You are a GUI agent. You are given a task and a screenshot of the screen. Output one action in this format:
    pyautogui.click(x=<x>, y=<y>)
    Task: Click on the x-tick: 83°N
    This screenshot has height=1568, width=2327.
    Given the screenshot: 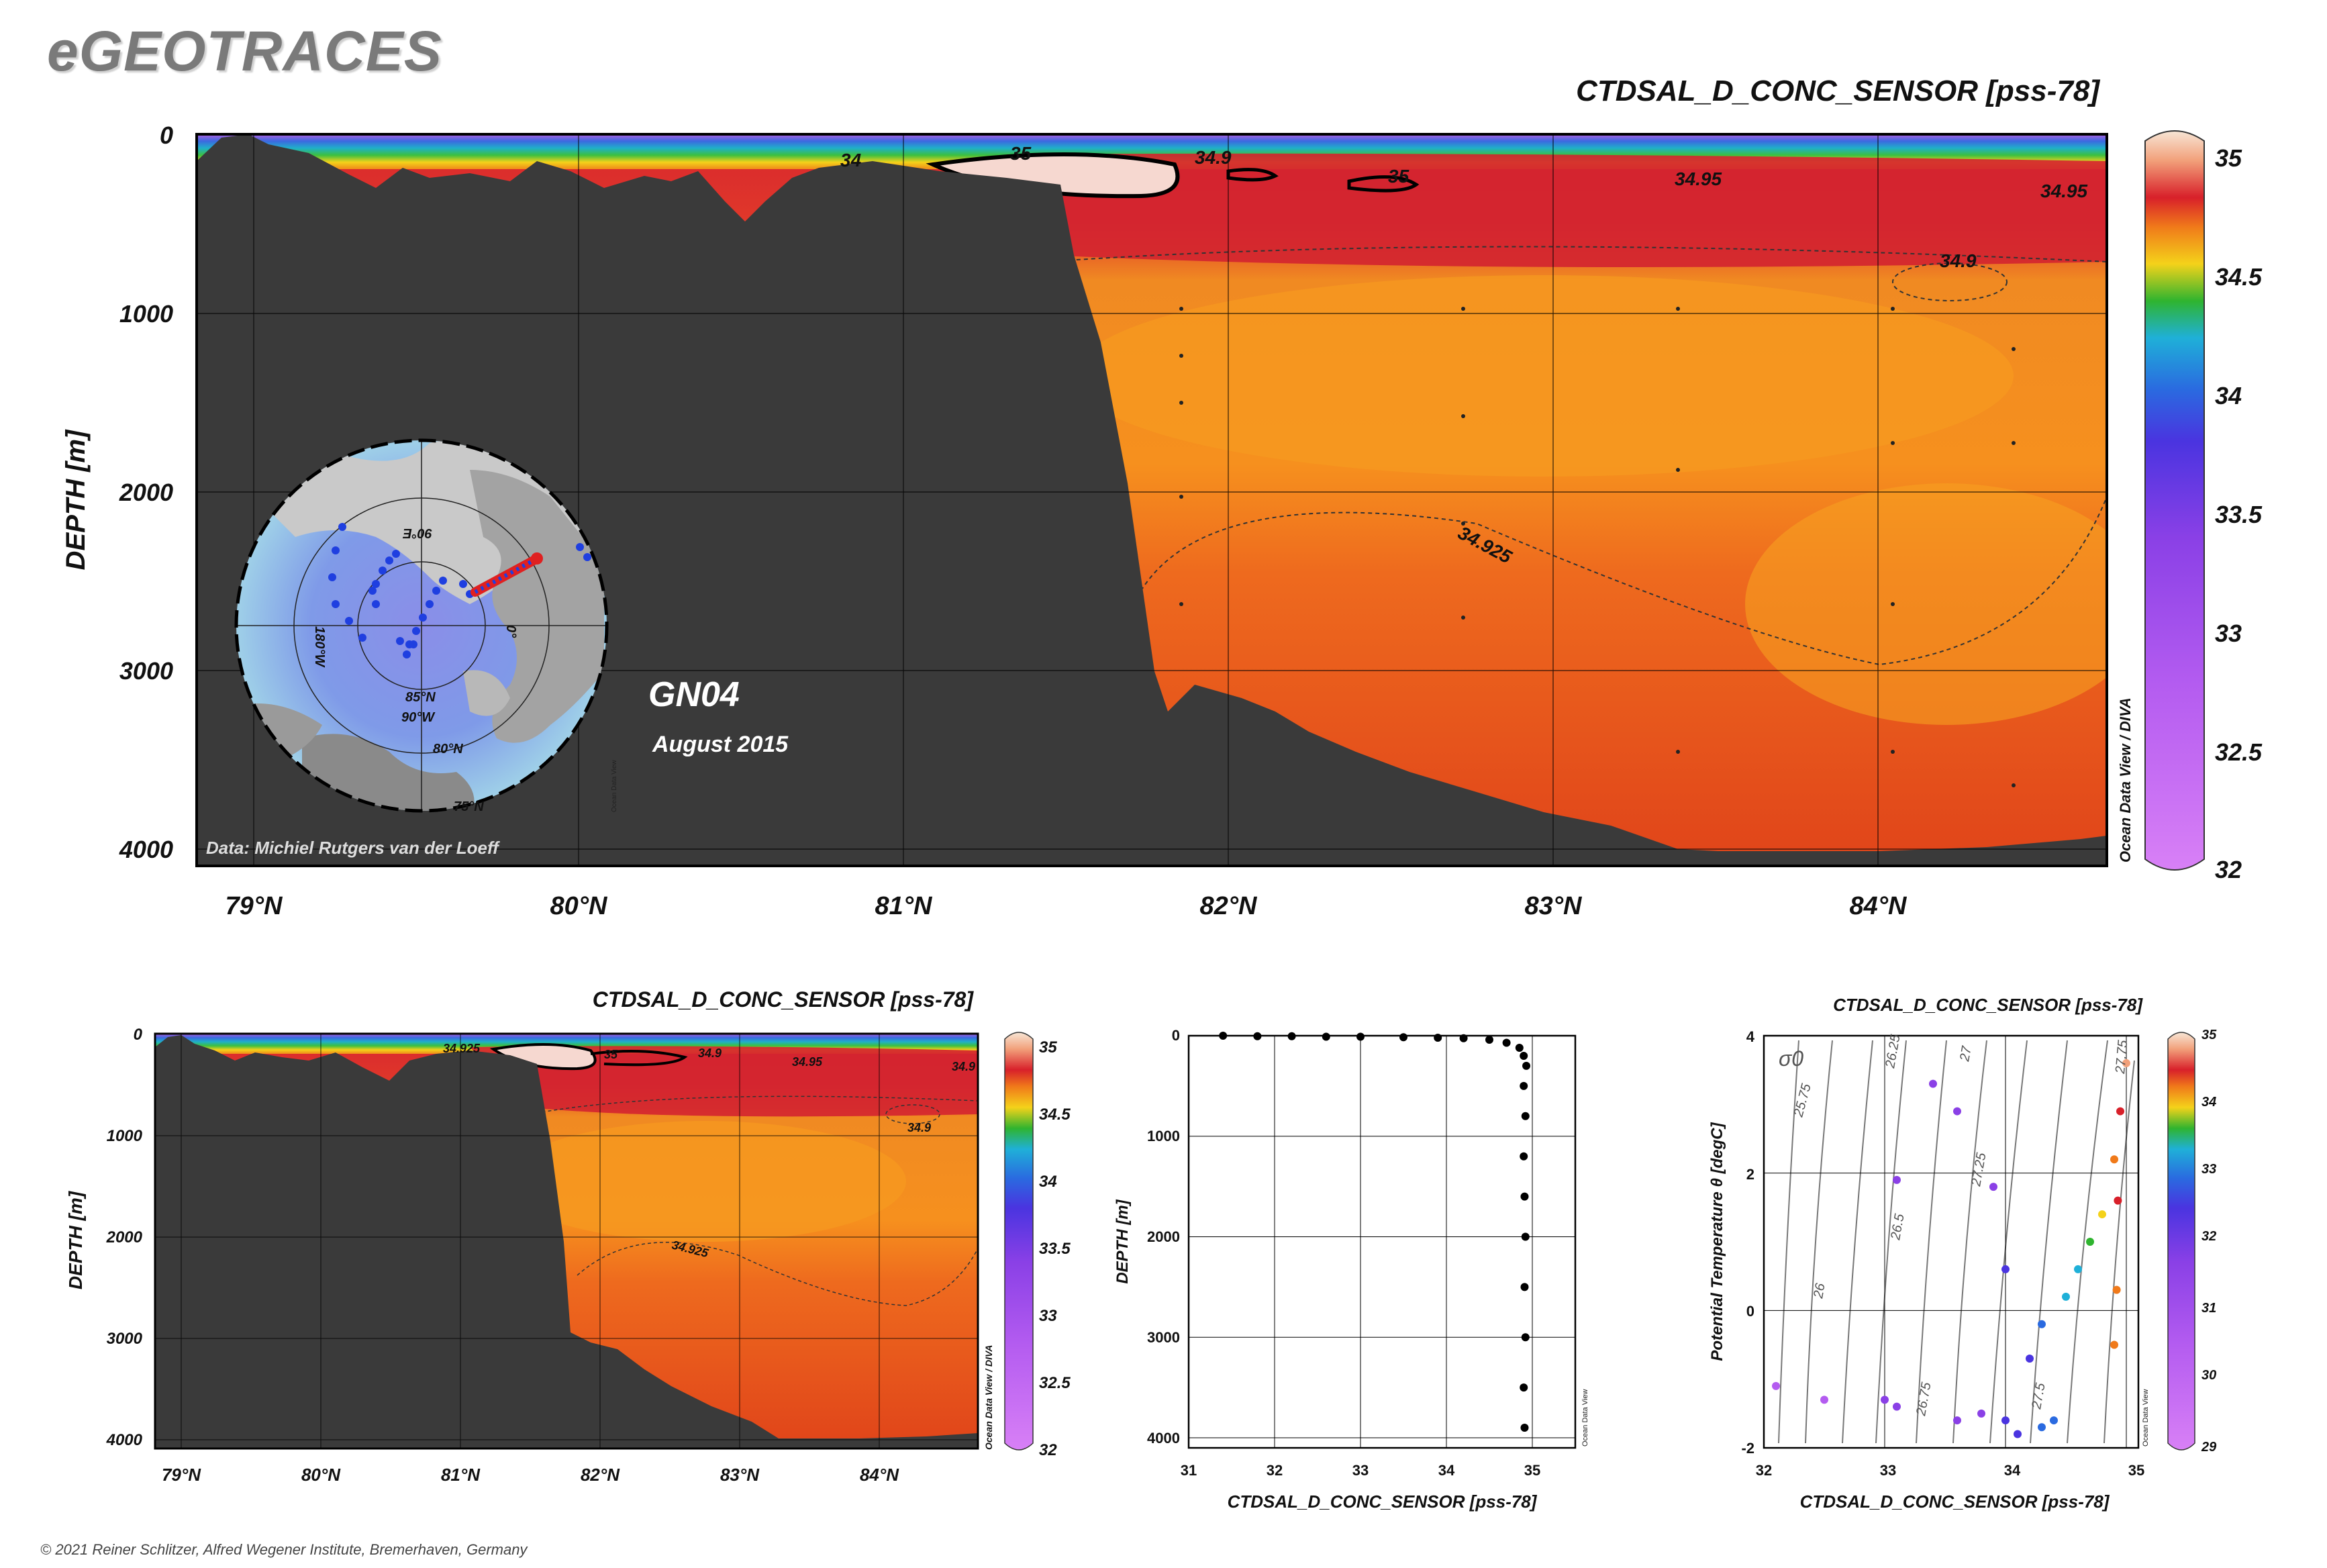 What is the action you would take?
    pyautogui.click(x=740, y=1475)
    